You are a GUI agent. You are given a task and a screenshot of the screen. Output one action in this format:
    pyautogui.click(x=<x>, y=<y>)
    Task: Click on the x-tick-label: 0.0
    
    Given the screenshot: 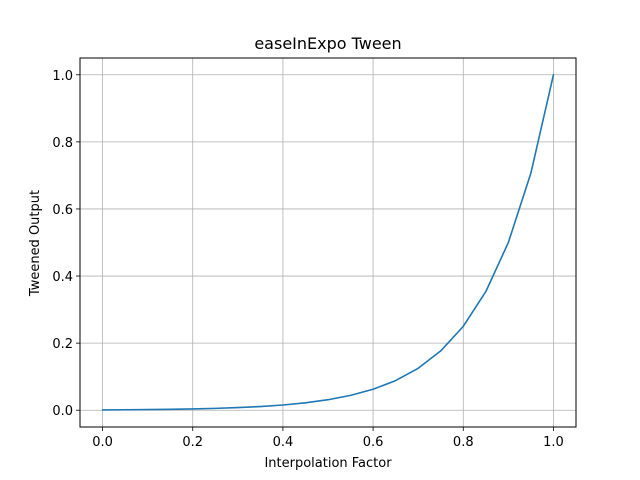 What is the action you would take?
    pyautogui.click(x=102, y=442)
    